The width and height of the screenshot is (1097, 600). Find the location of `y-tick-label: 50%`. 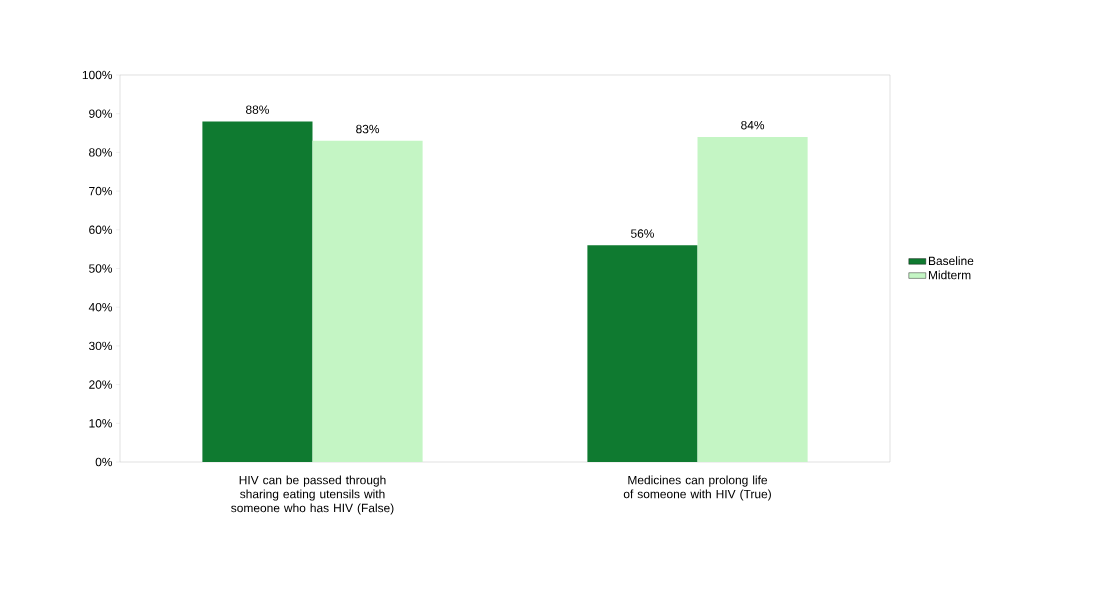

y-tick-label: 50% is located at coordinates (101, 268).